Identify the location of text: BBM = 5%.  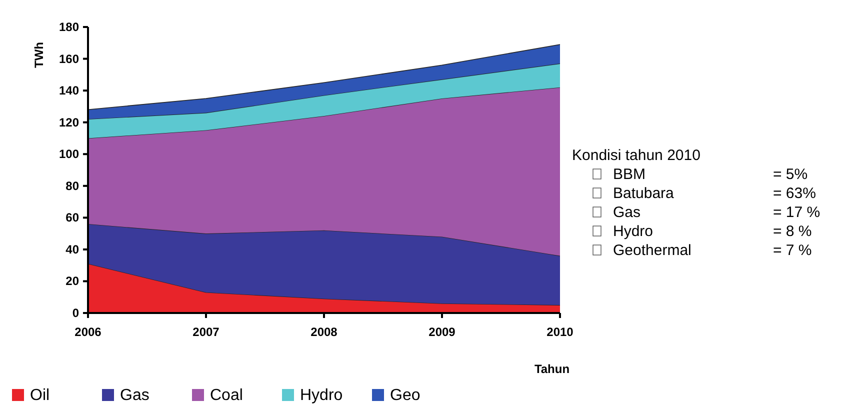
(710, 174).